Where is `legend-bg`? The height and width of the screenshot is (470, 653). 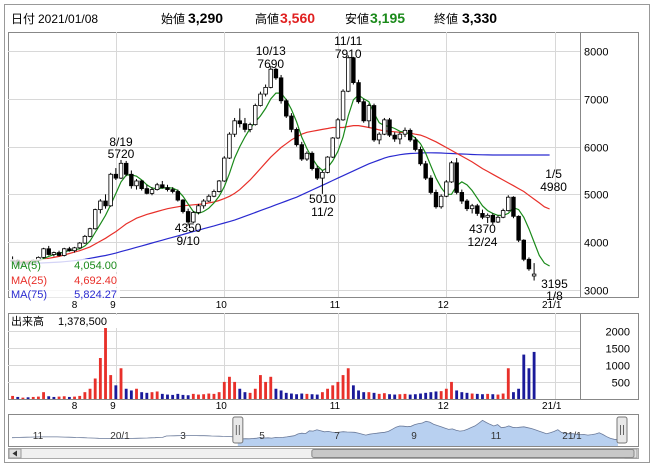
legend-bg is located at coordinates (65, 280).